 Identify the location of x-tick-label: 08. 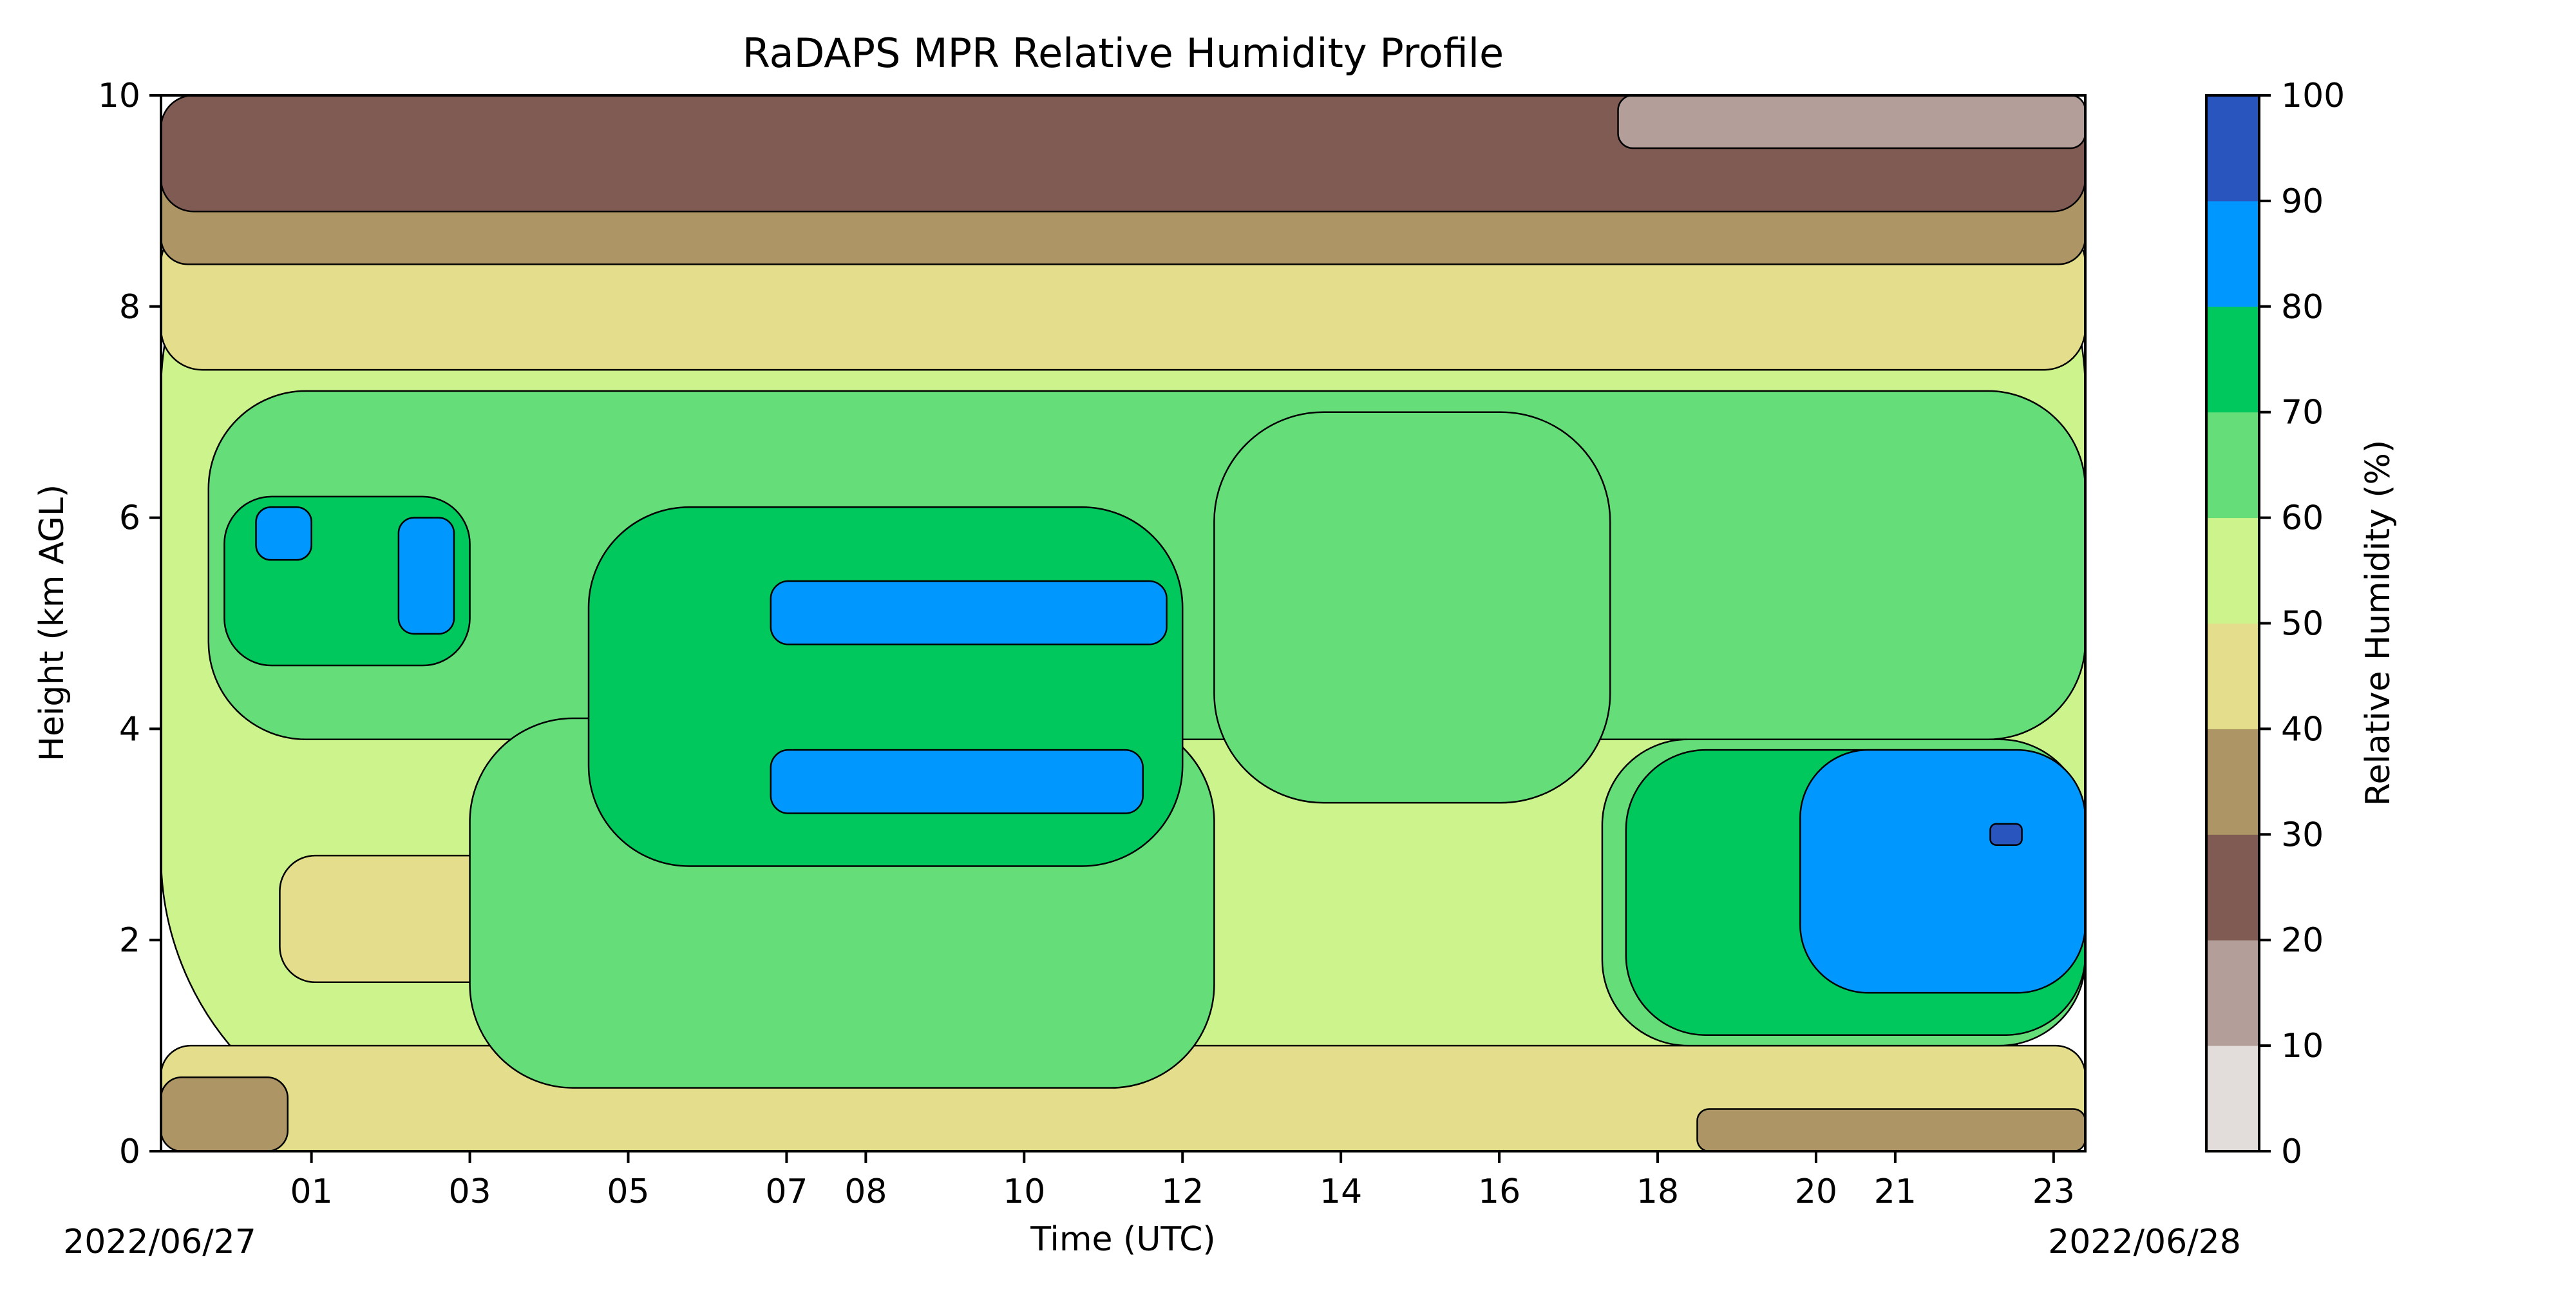
(866, 1191).